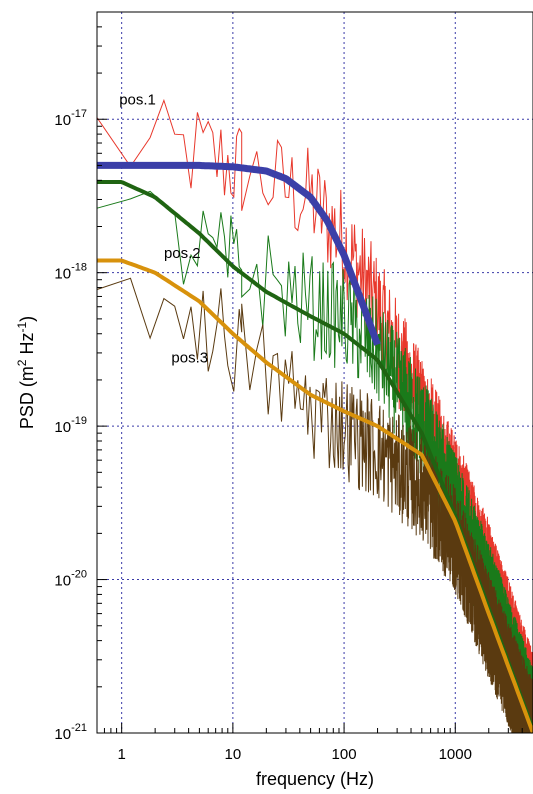 This screenshot has height=794, width=533. I want to click on series-label-pos1: pos.1, so click(137, 99).